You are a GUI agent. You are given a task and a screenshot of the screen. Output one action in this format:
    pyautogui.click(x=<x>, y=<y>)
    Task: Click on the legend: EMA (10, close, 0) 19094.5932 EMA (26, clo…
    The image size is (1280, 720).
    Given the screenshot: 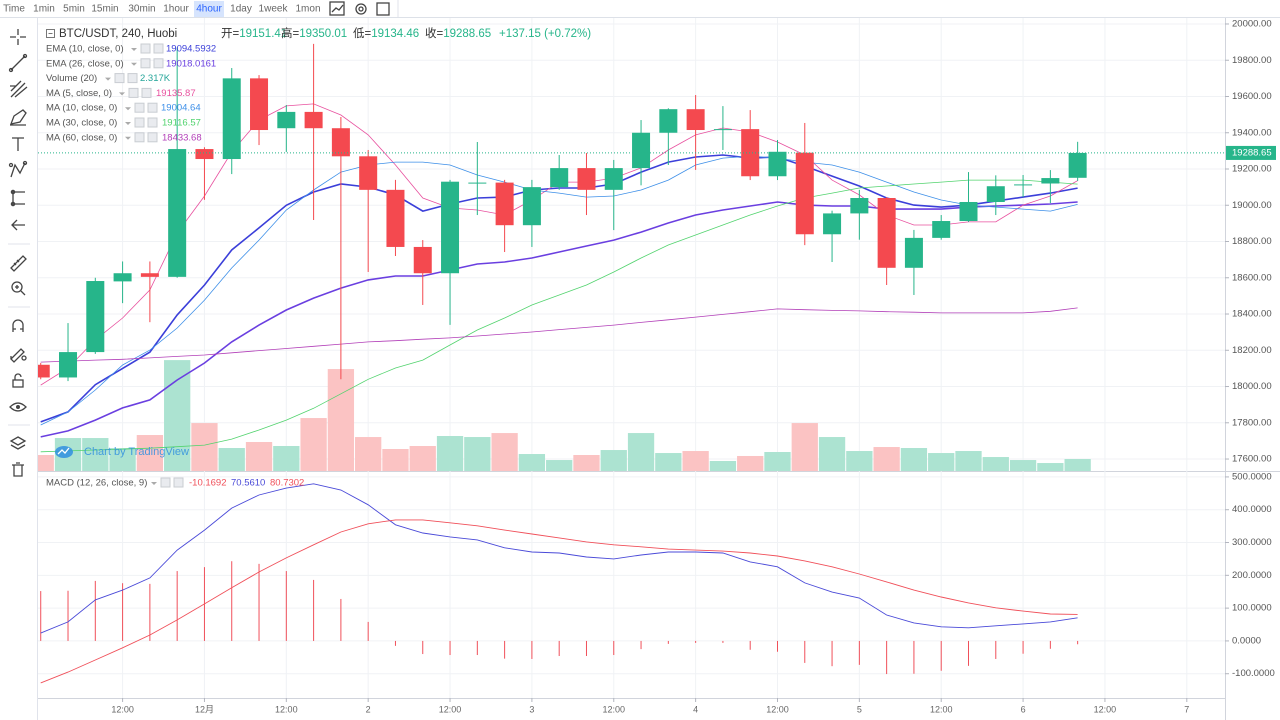 What is the action you would take?
    pyautogui.click(x=175, y=266)
    